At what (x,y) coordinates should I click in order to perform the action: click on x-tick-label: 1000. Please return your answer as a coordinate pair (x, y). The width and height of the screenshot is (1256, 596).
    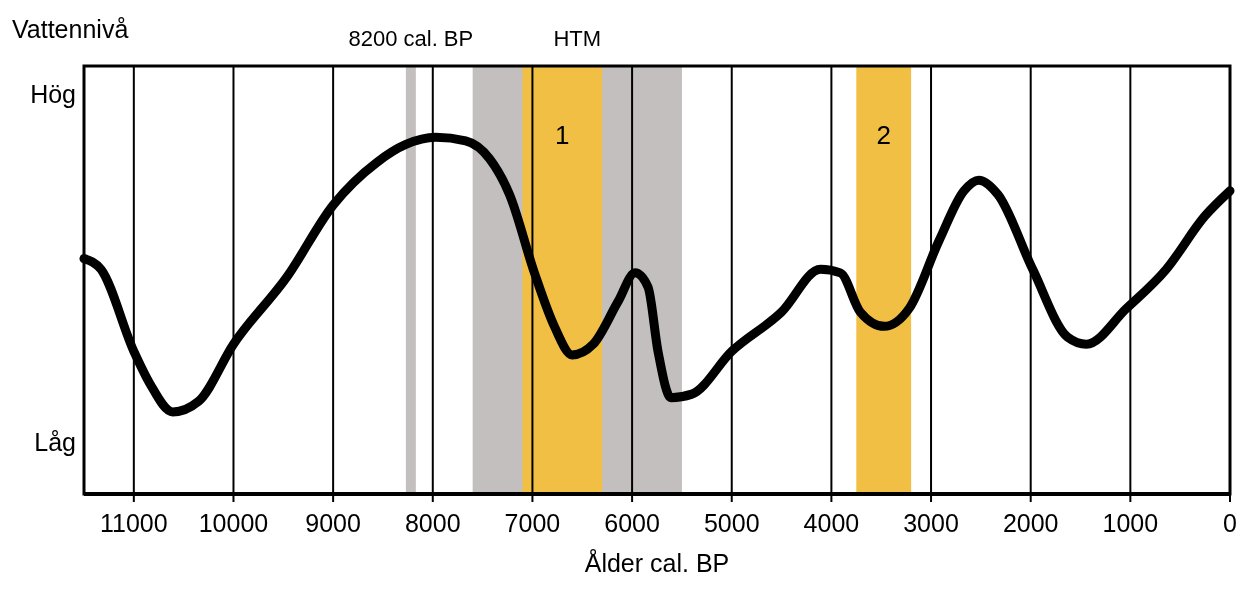
    Looking at the image, I should click on (1130, 523).